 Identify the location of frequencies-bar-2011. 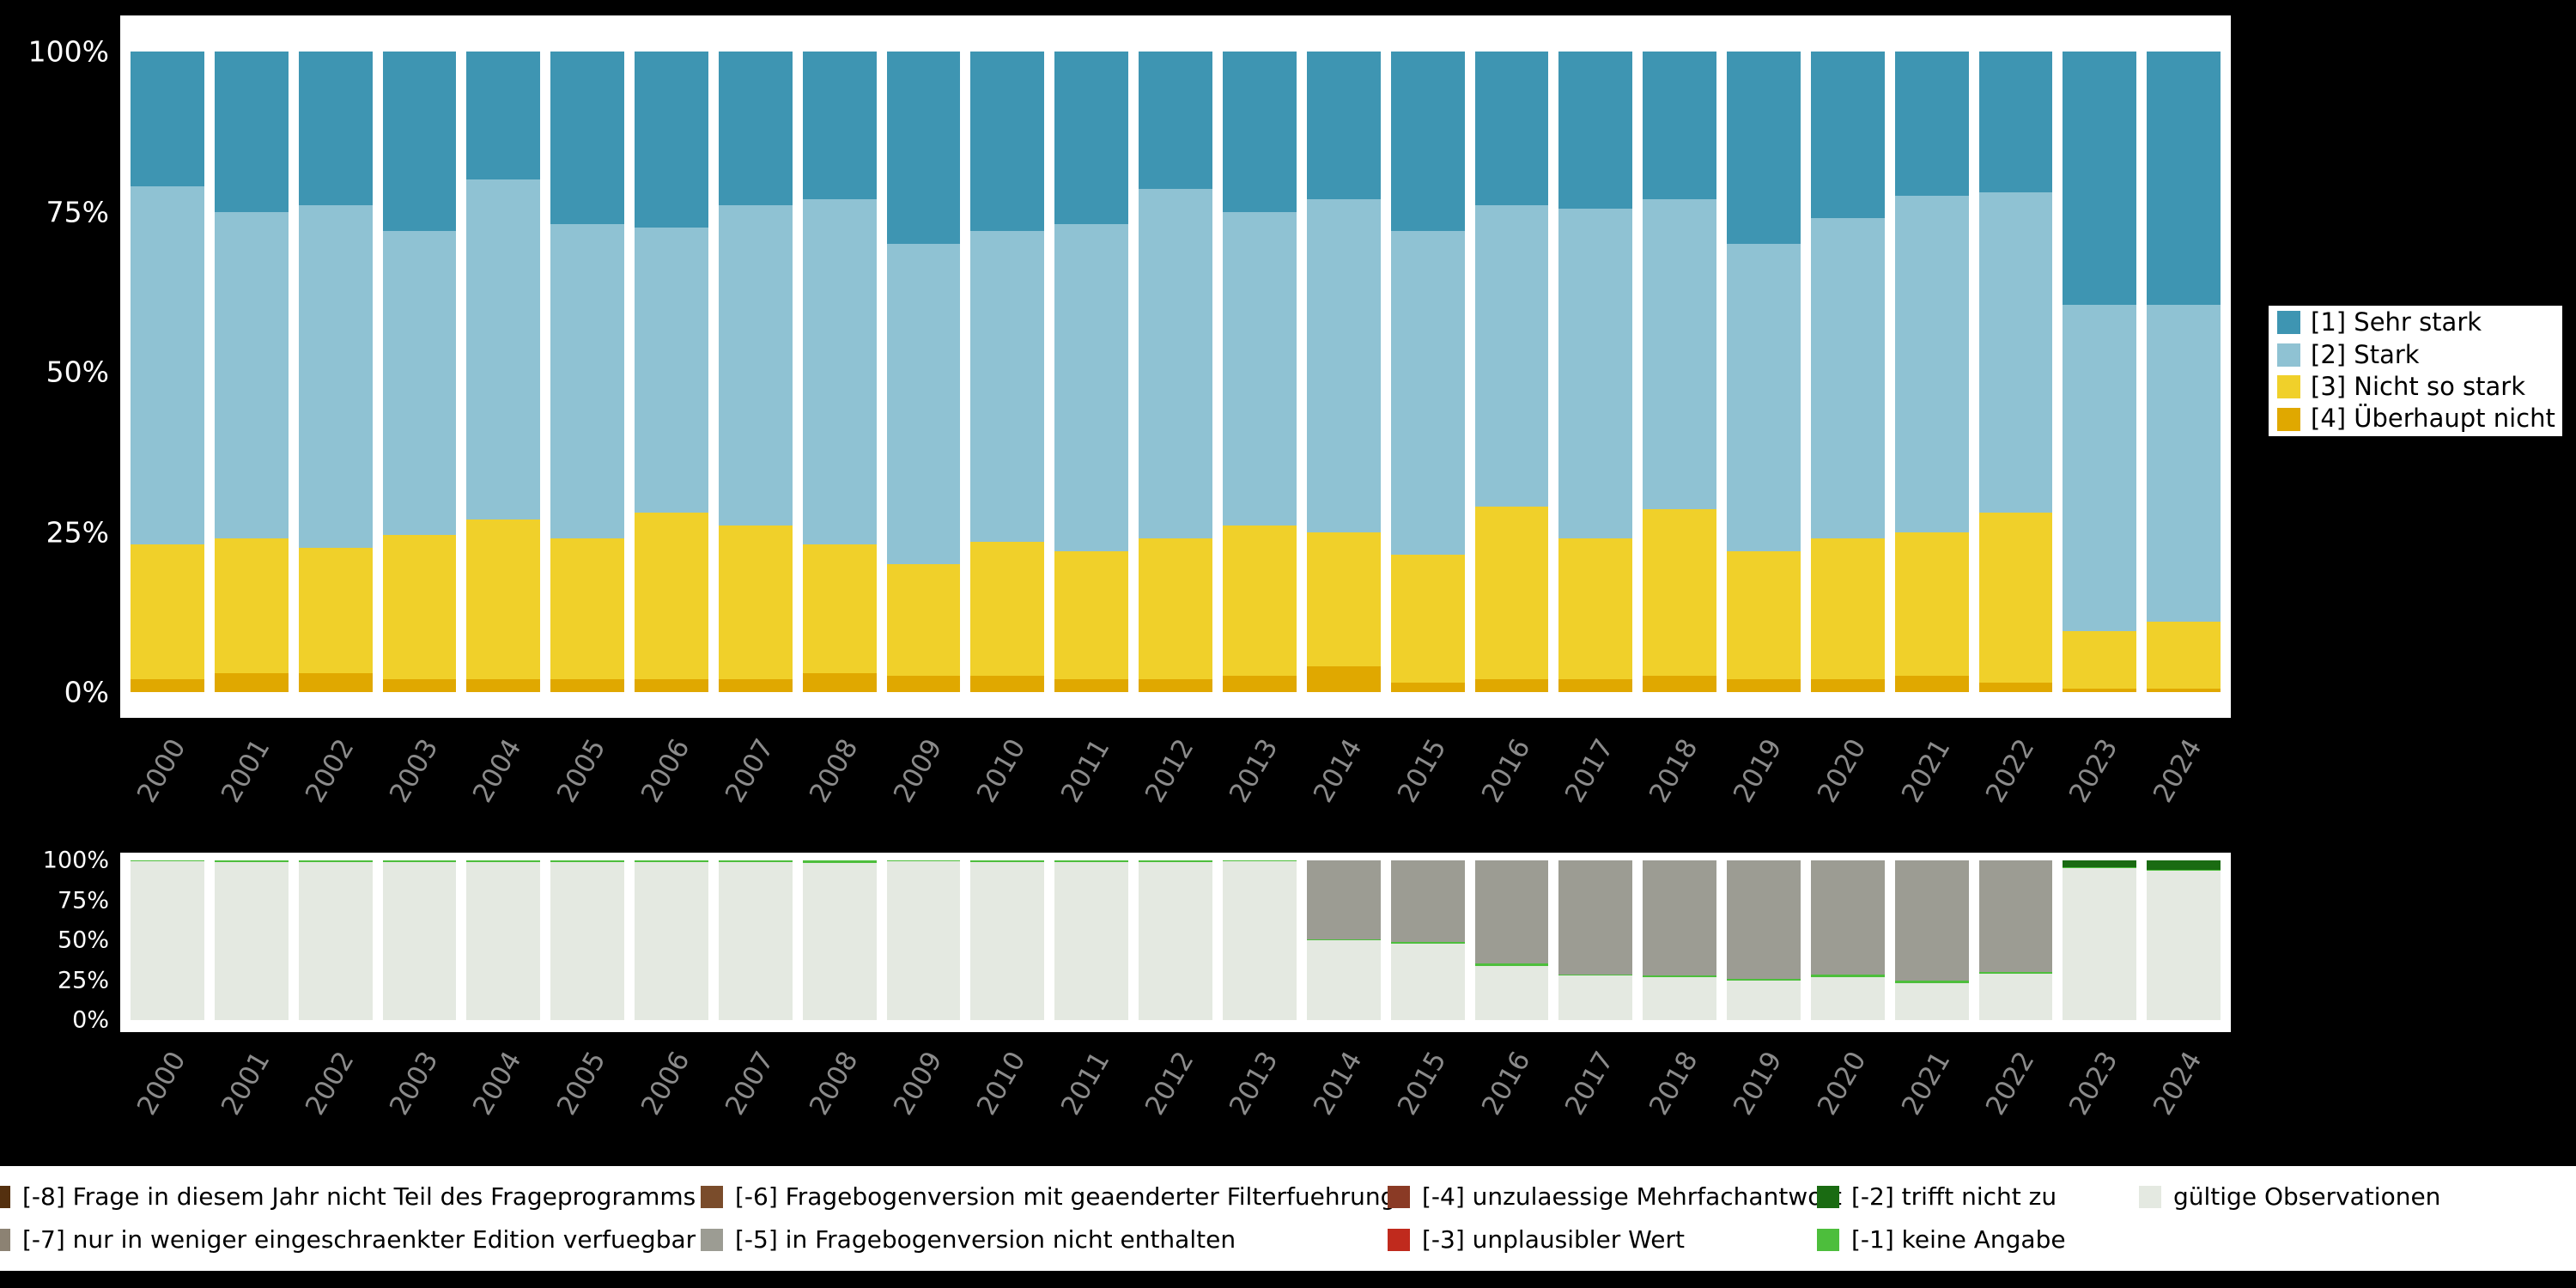
(1091, 372).